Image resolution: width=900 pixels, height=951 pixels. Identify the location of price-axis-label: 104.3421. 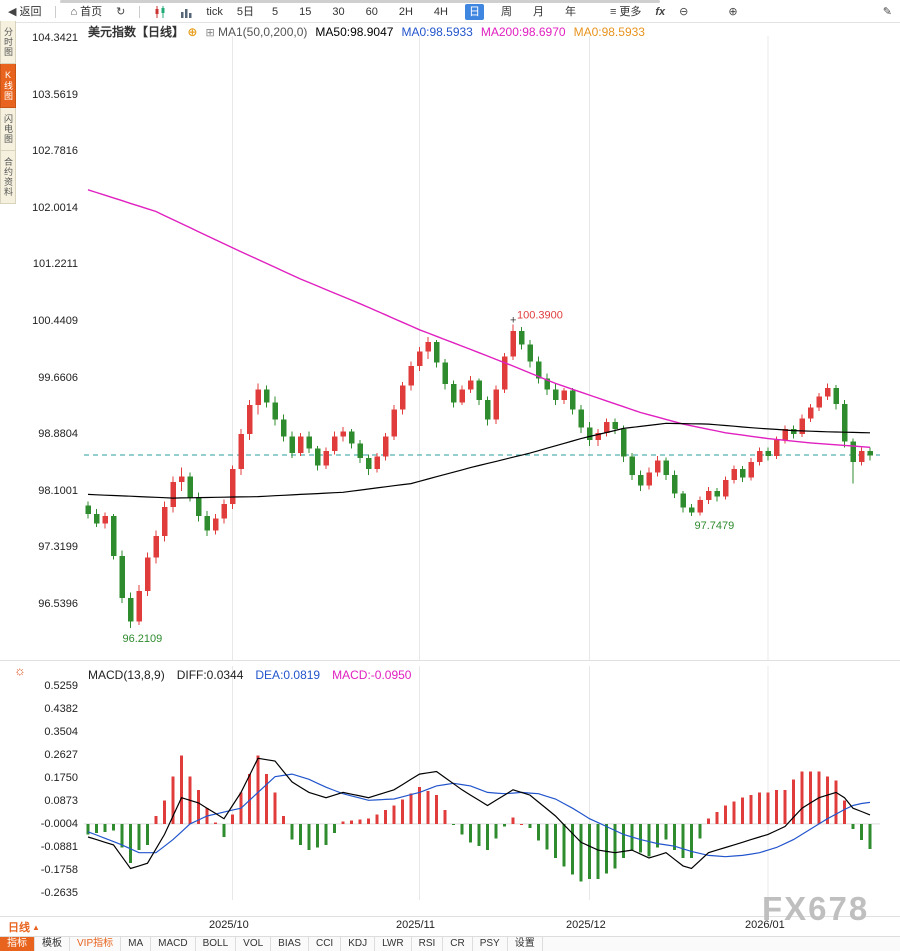
(55, 38).